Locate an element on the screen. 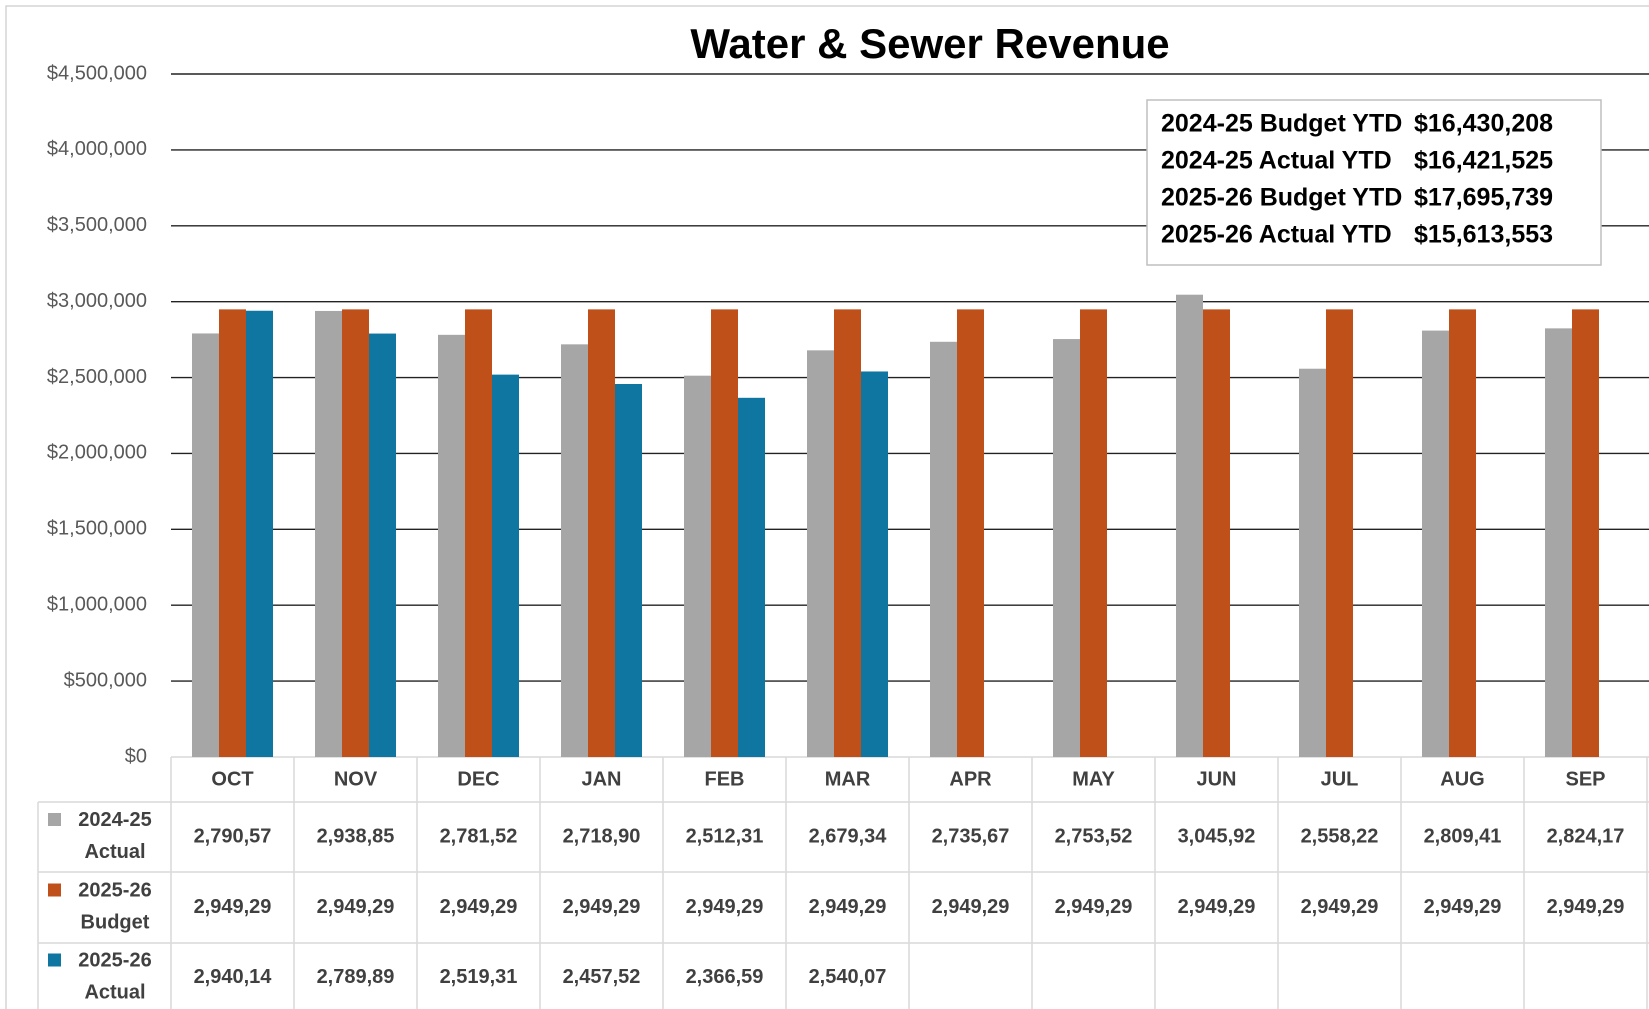 The height and width of the screenshot is (1009, 1649). table-value: 2,940,14 is located at coordinates (233, 977).